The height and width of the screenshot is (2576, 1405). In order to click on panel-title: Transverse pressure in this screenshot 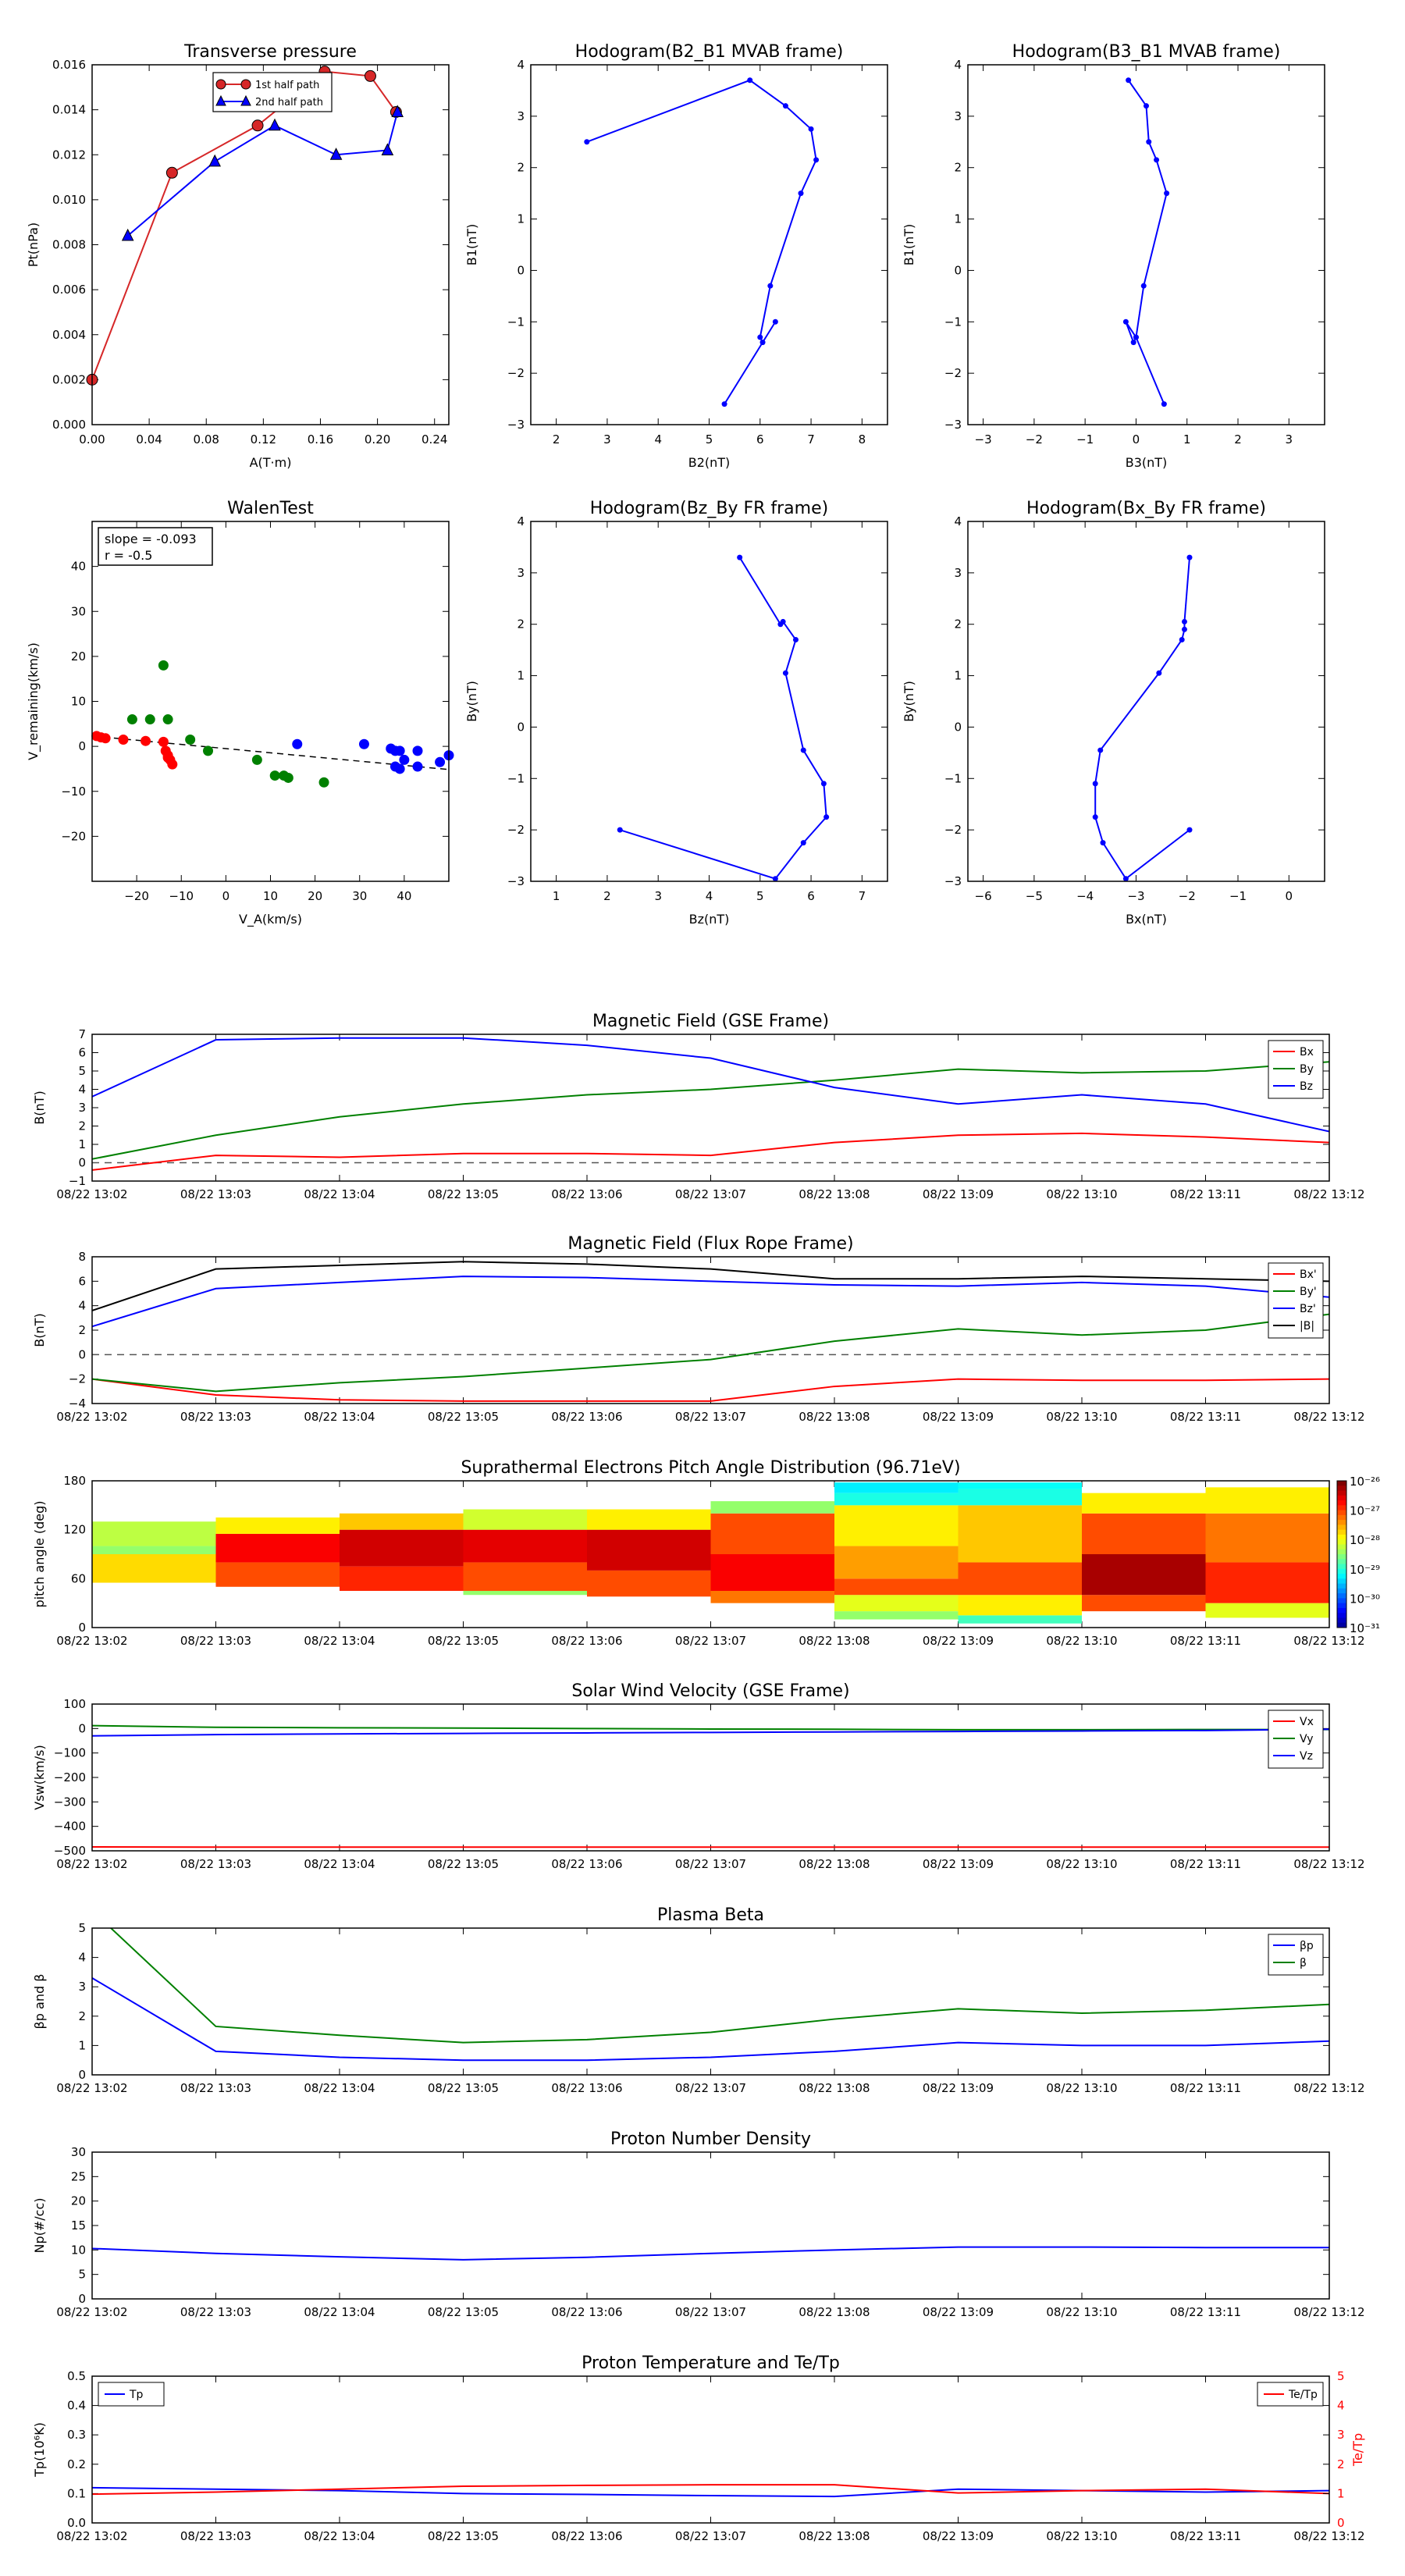, I will do `click(270, 52)`.